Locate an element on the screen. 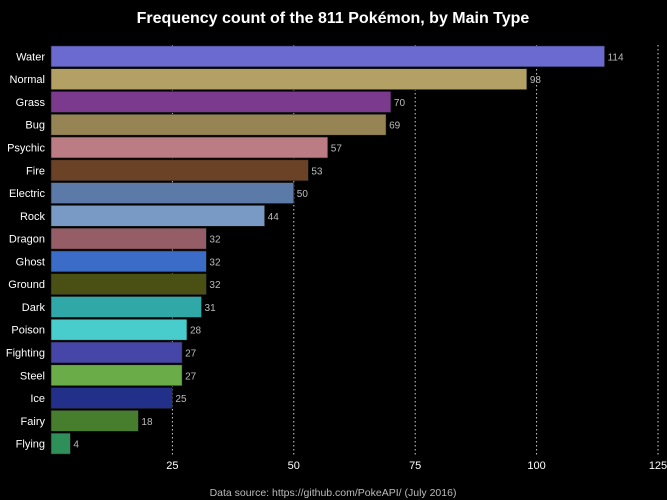 The height and width of the screenshot is (500, 667). bar-ice is located at coordinates (111, 398).